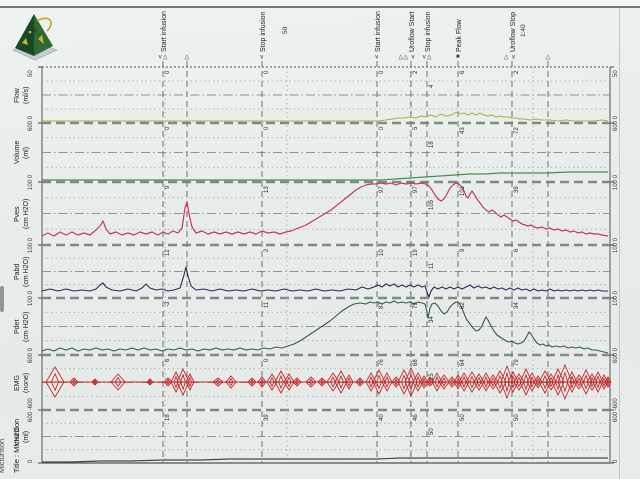 Image resolution: width=640 pixels, height=479 pixels. Describe the element at coordinates (382, 252) in the screenshot. I see `event-value: 10` at that location.